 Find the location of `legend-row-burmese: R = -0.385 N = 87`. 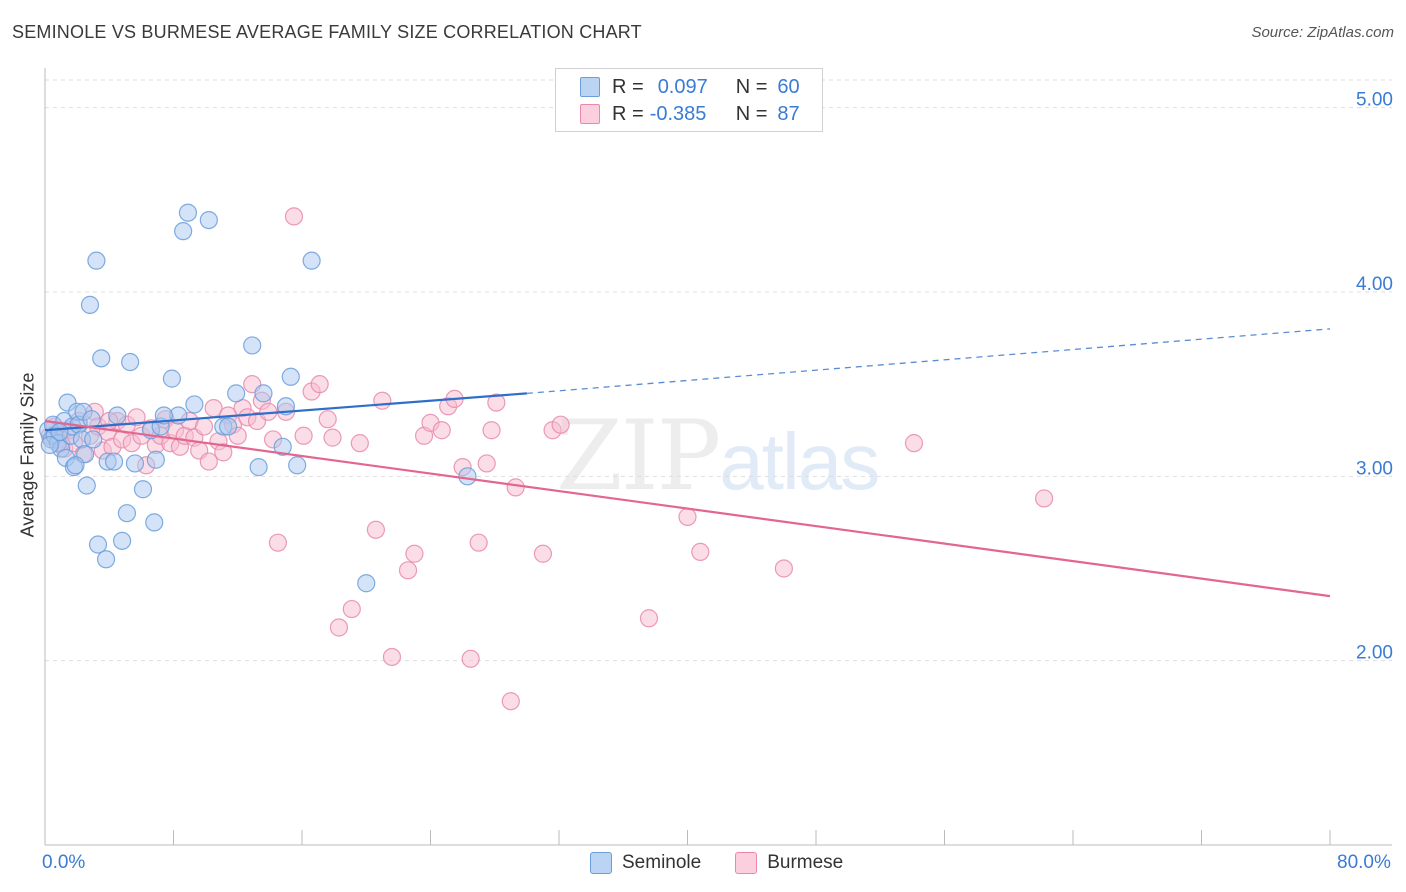

legend-row-burmese: R = -0.385 N = 87 is located at coordinates (690, 114).